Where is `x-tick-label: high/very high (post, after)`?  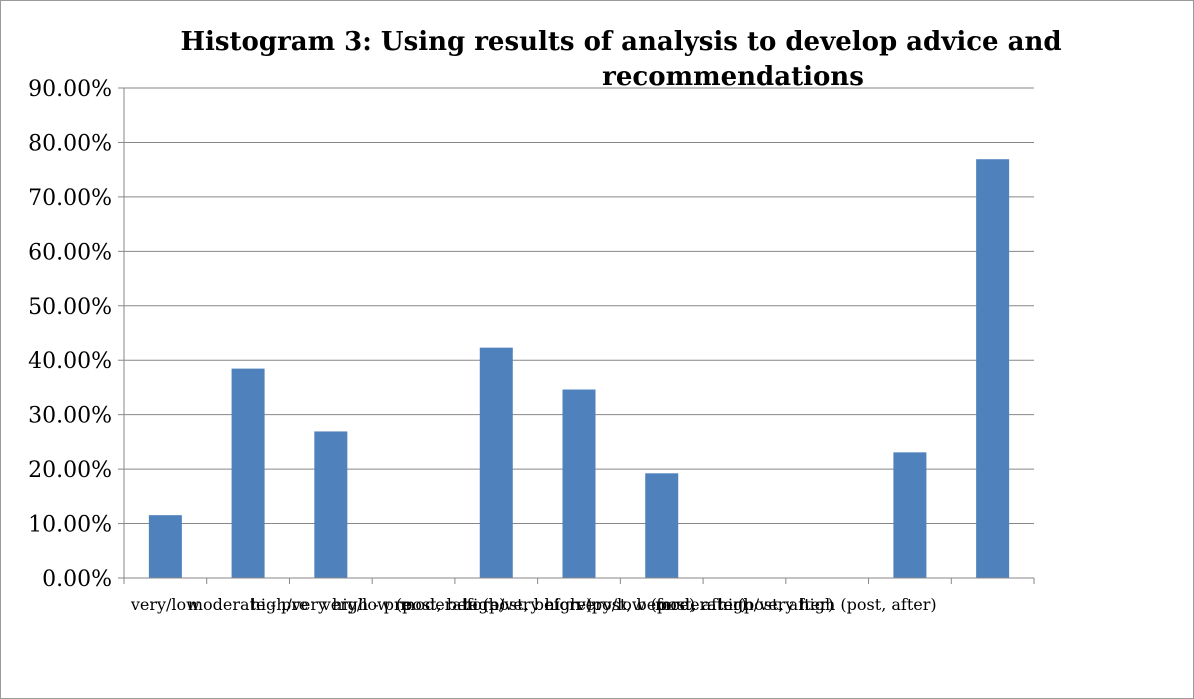 x-tick-label: high/very high (post, after) is located at coordinates (827, 604).